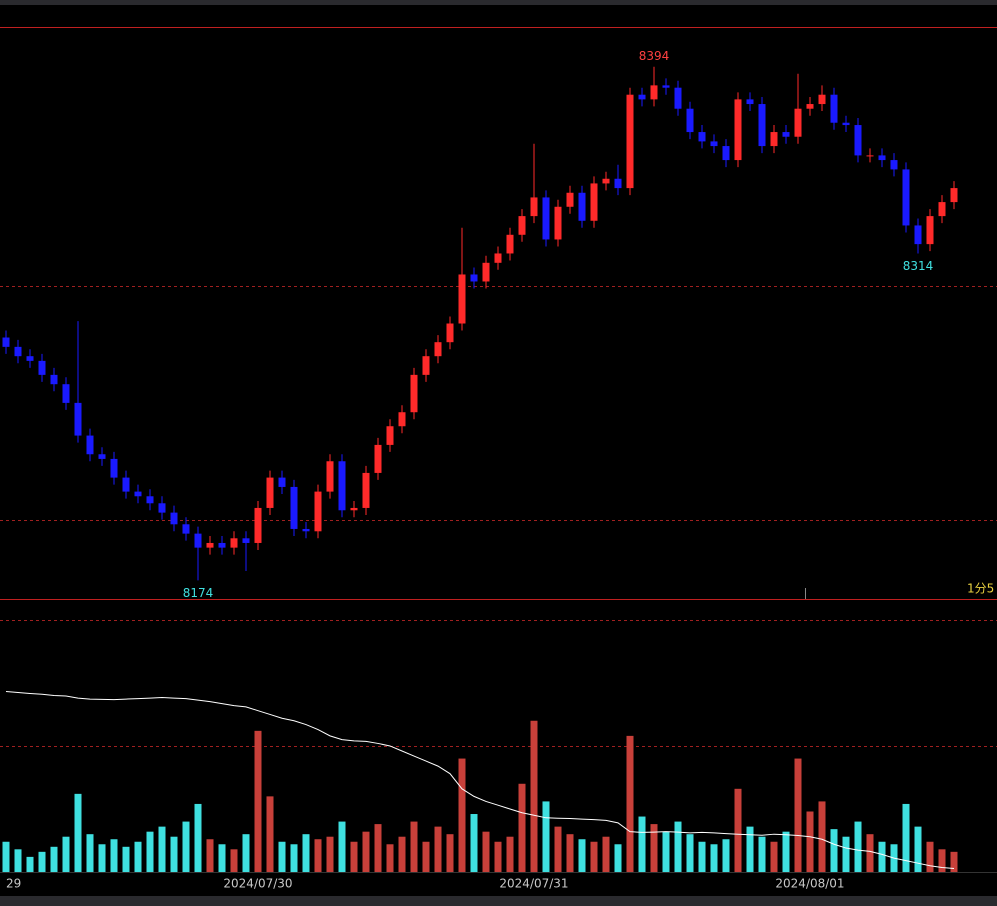 Image resolution: width=997 pixels, height=906 pixels. What do you see at coordinates (198, 593) in the screenshot?
I see `price-annotation: 8174` at bounding box center [198, 593].